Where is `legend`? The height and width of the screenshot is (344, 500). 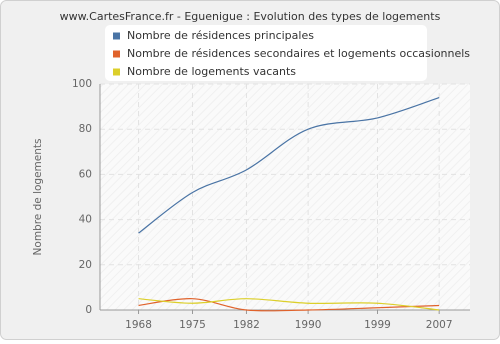
legend is located at coordinates (266, 53).